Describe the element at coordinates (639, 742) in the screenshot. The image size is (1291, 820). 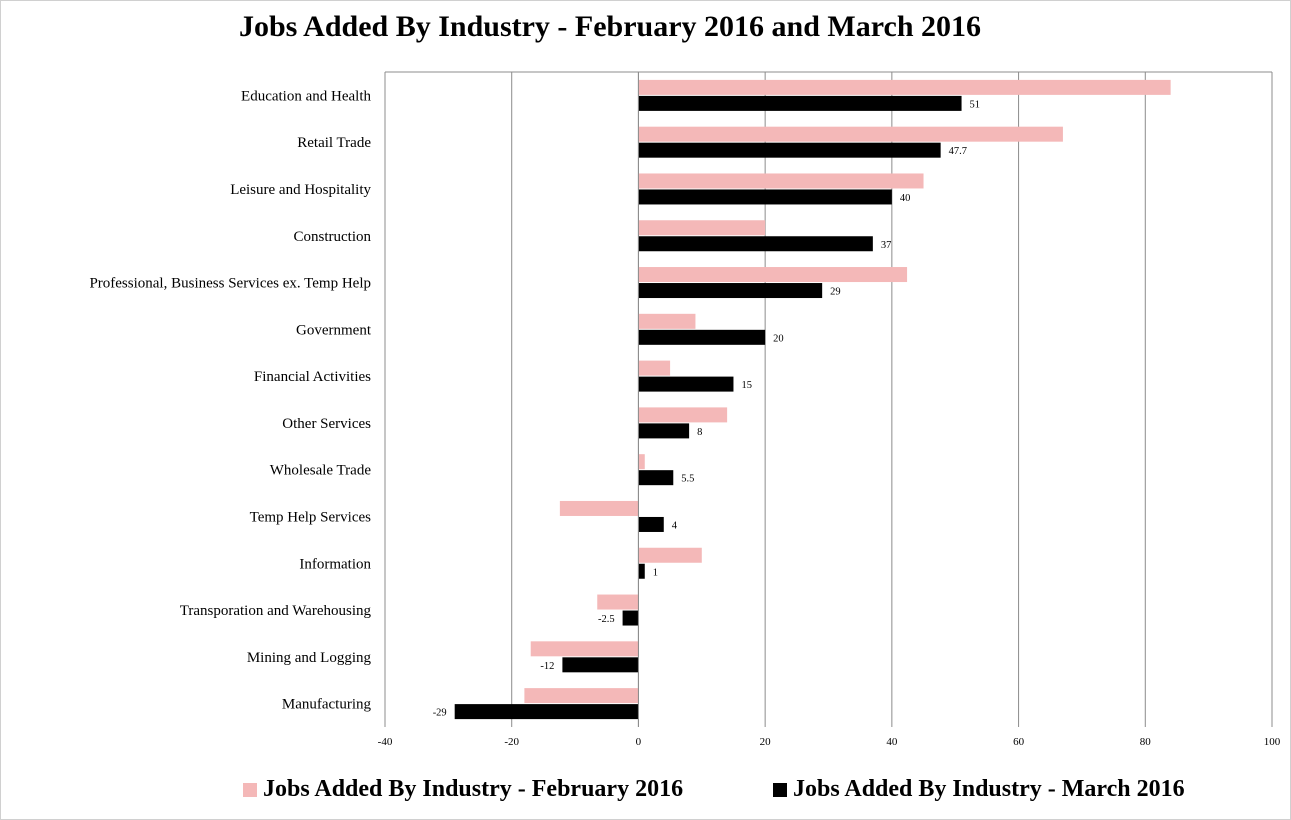
I see `x-tick-label: 0` at that location.